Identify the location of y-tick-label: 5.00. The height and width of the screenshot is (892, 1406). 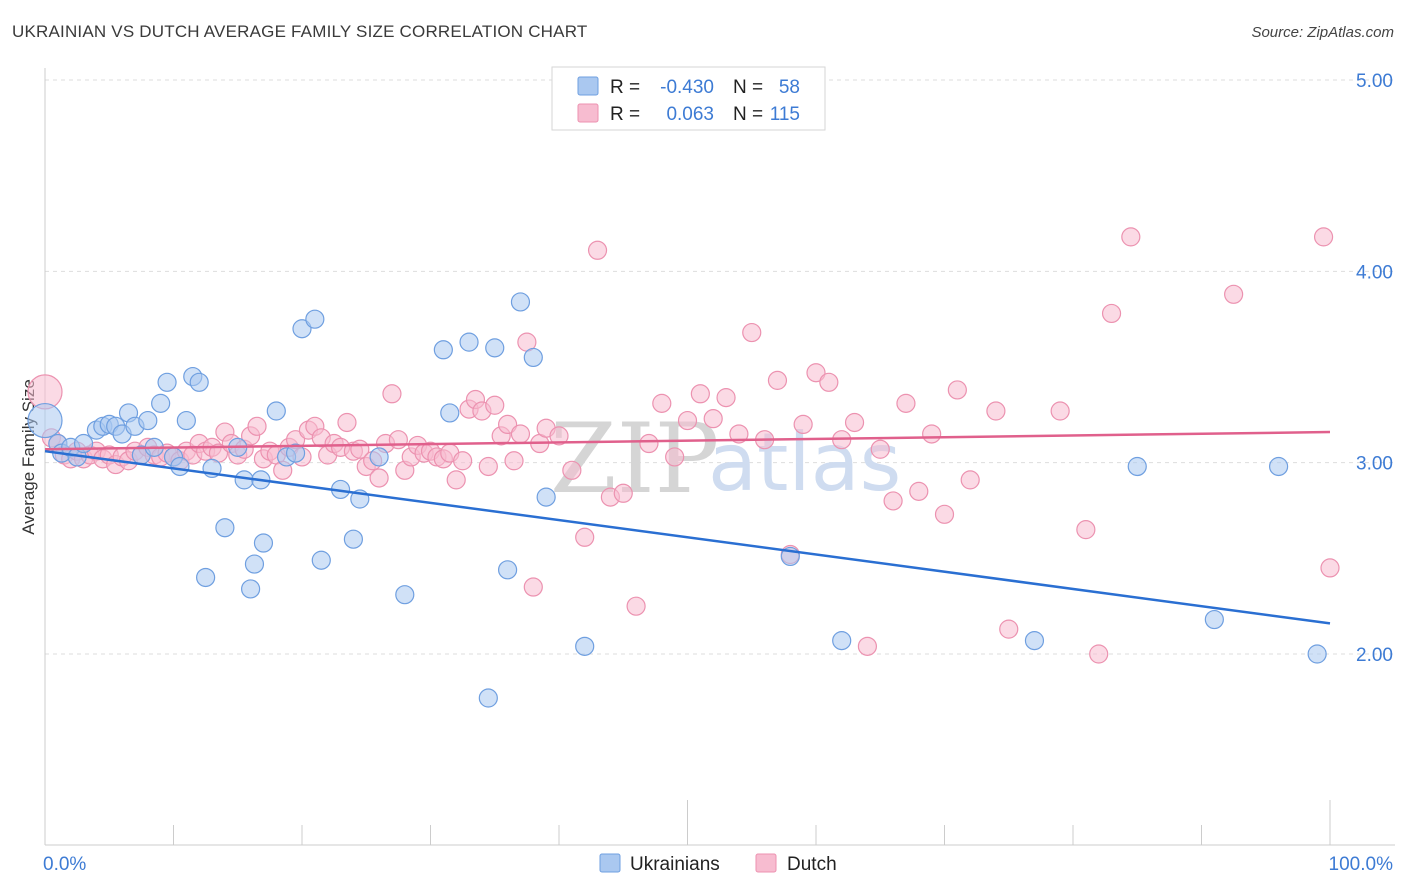
(1374, 81).